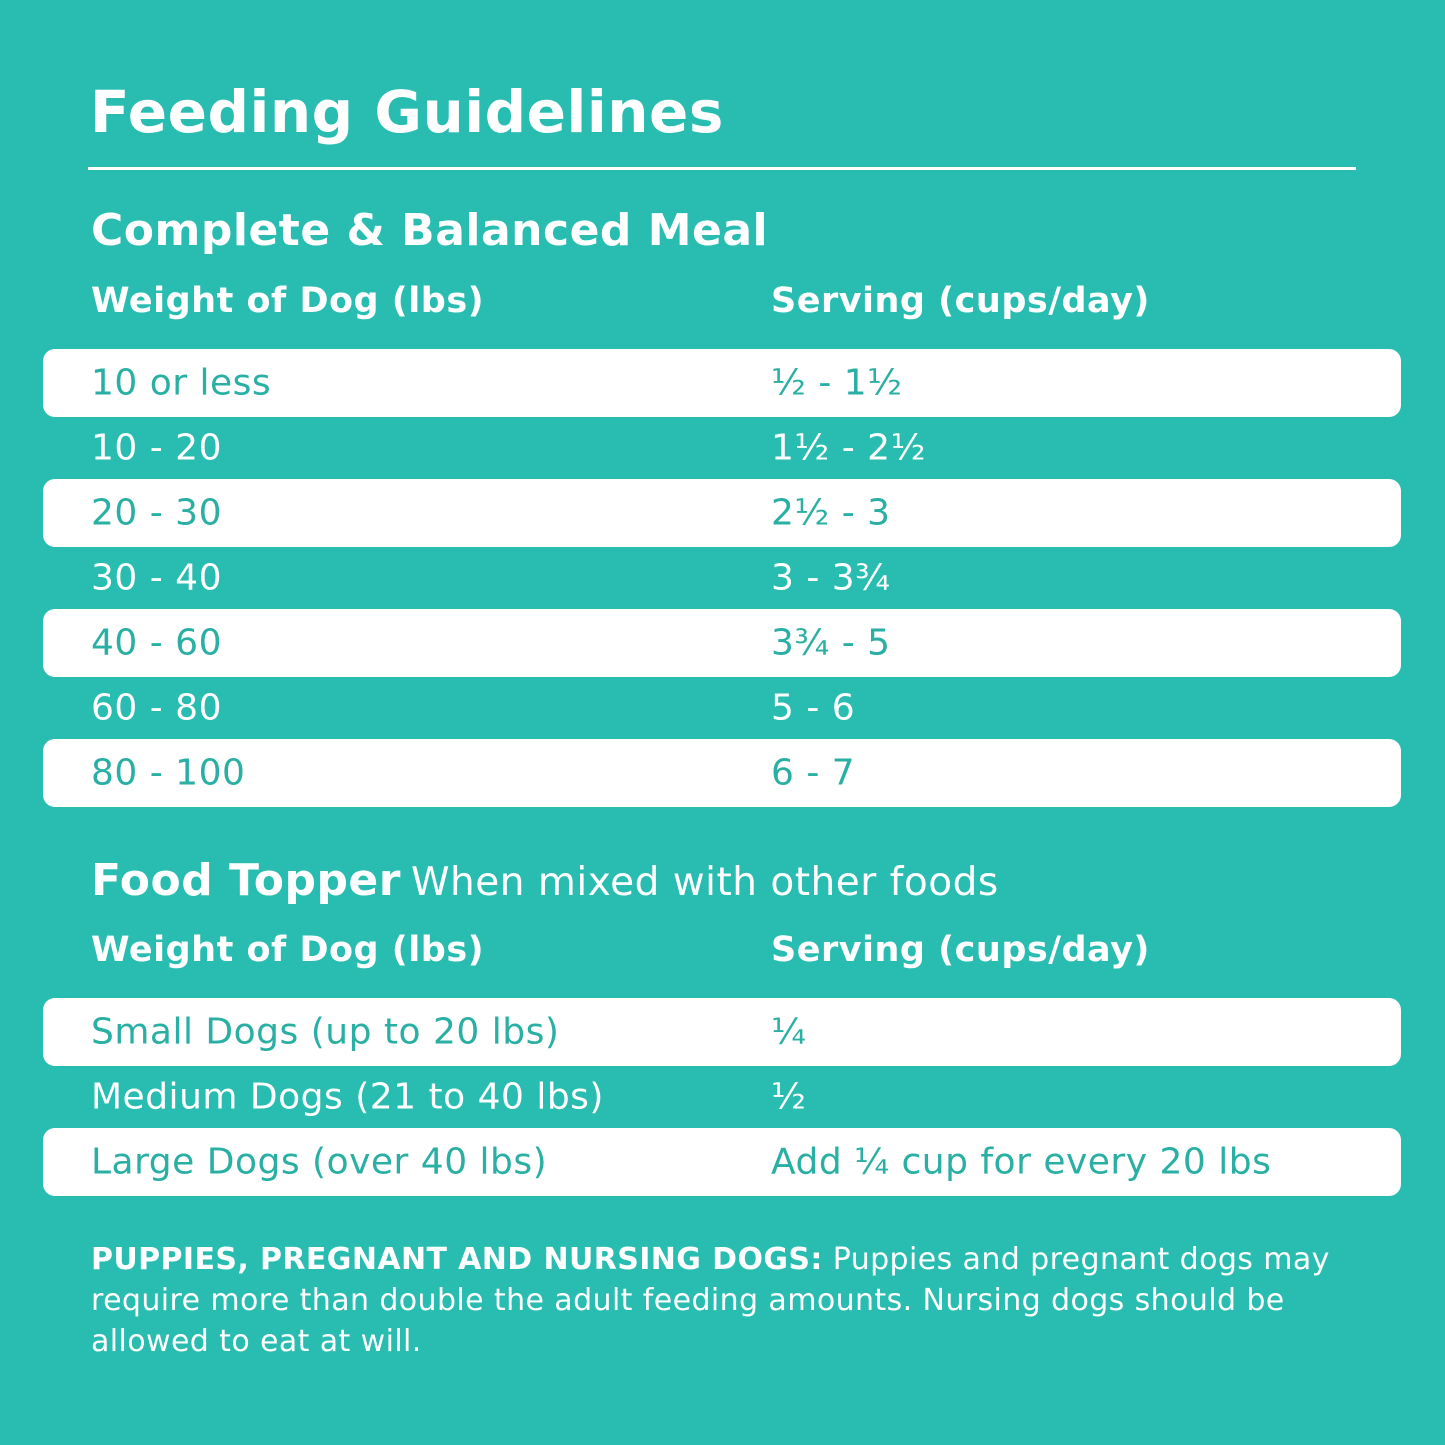  What do you see at coordinates (156, 513) in the screenshot?
I see `weight-cell: 20 - 30` at bounding box center [156, 513].